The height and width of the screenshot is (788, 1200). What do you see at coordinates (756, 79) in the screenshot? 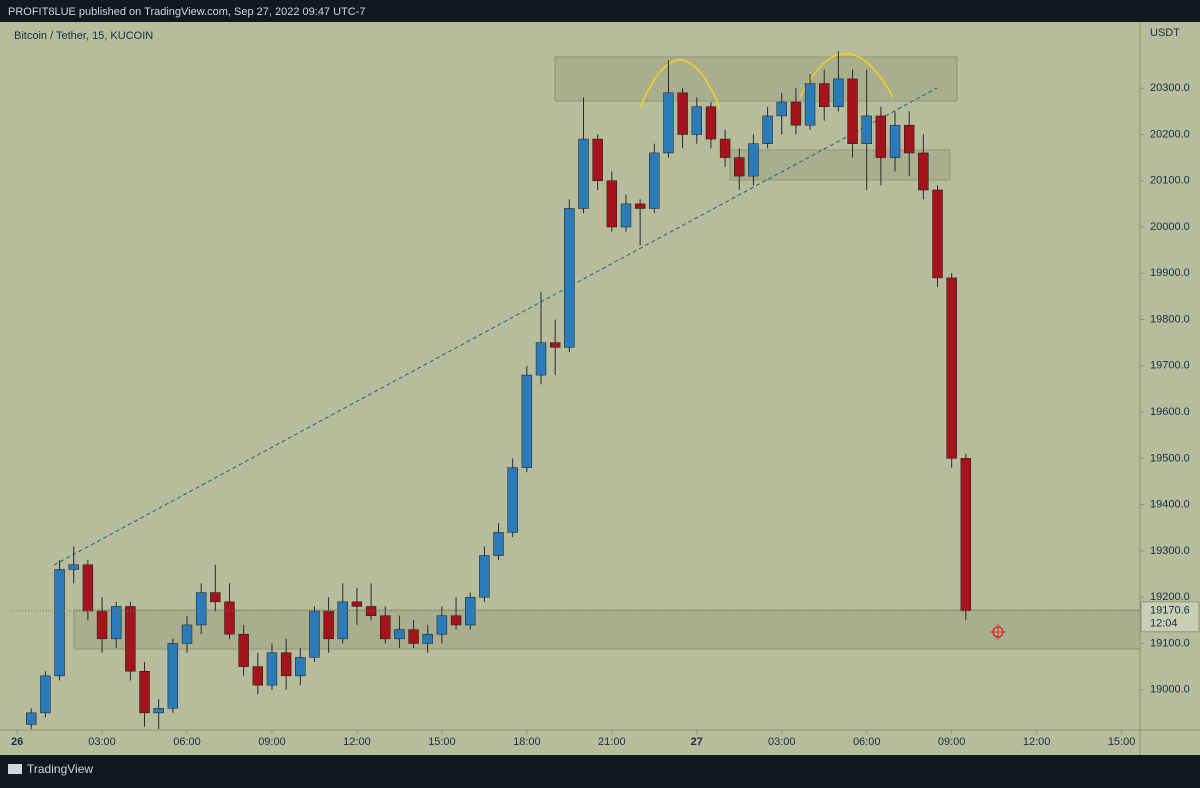
I see `resistance-zone` at bounding box center [756, 79].